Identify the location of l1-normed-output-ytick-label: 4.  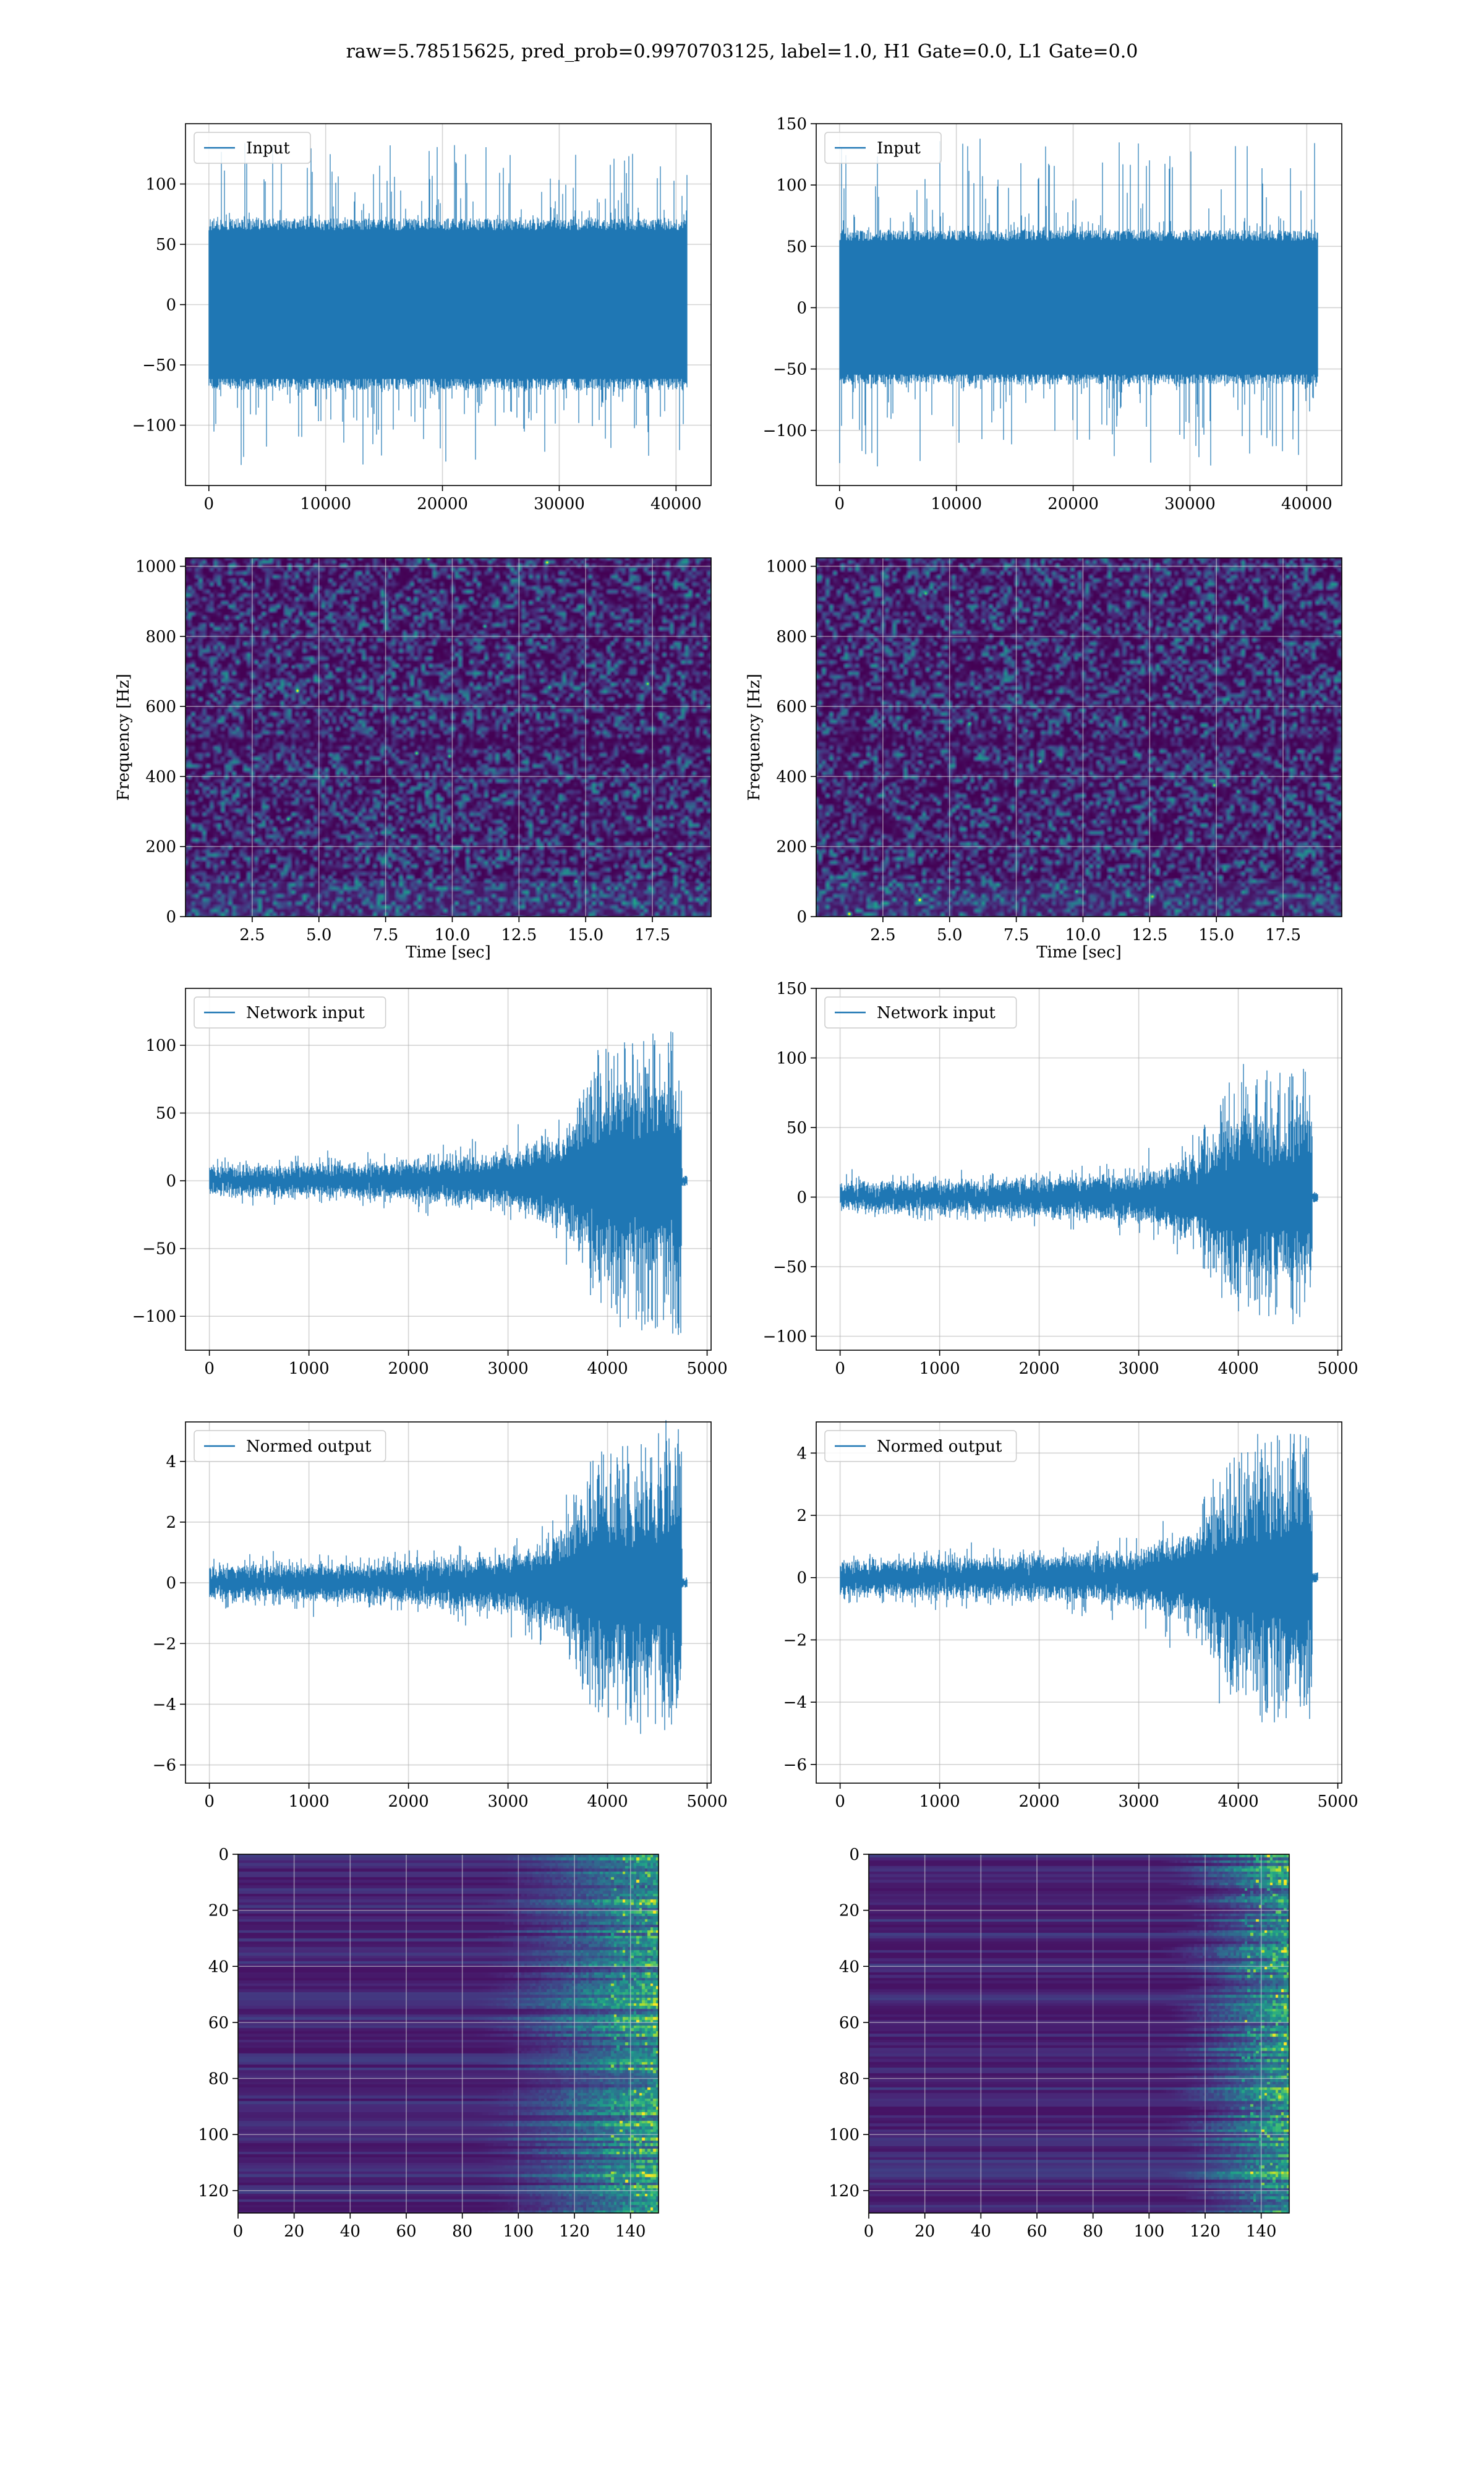
(801, 1453).